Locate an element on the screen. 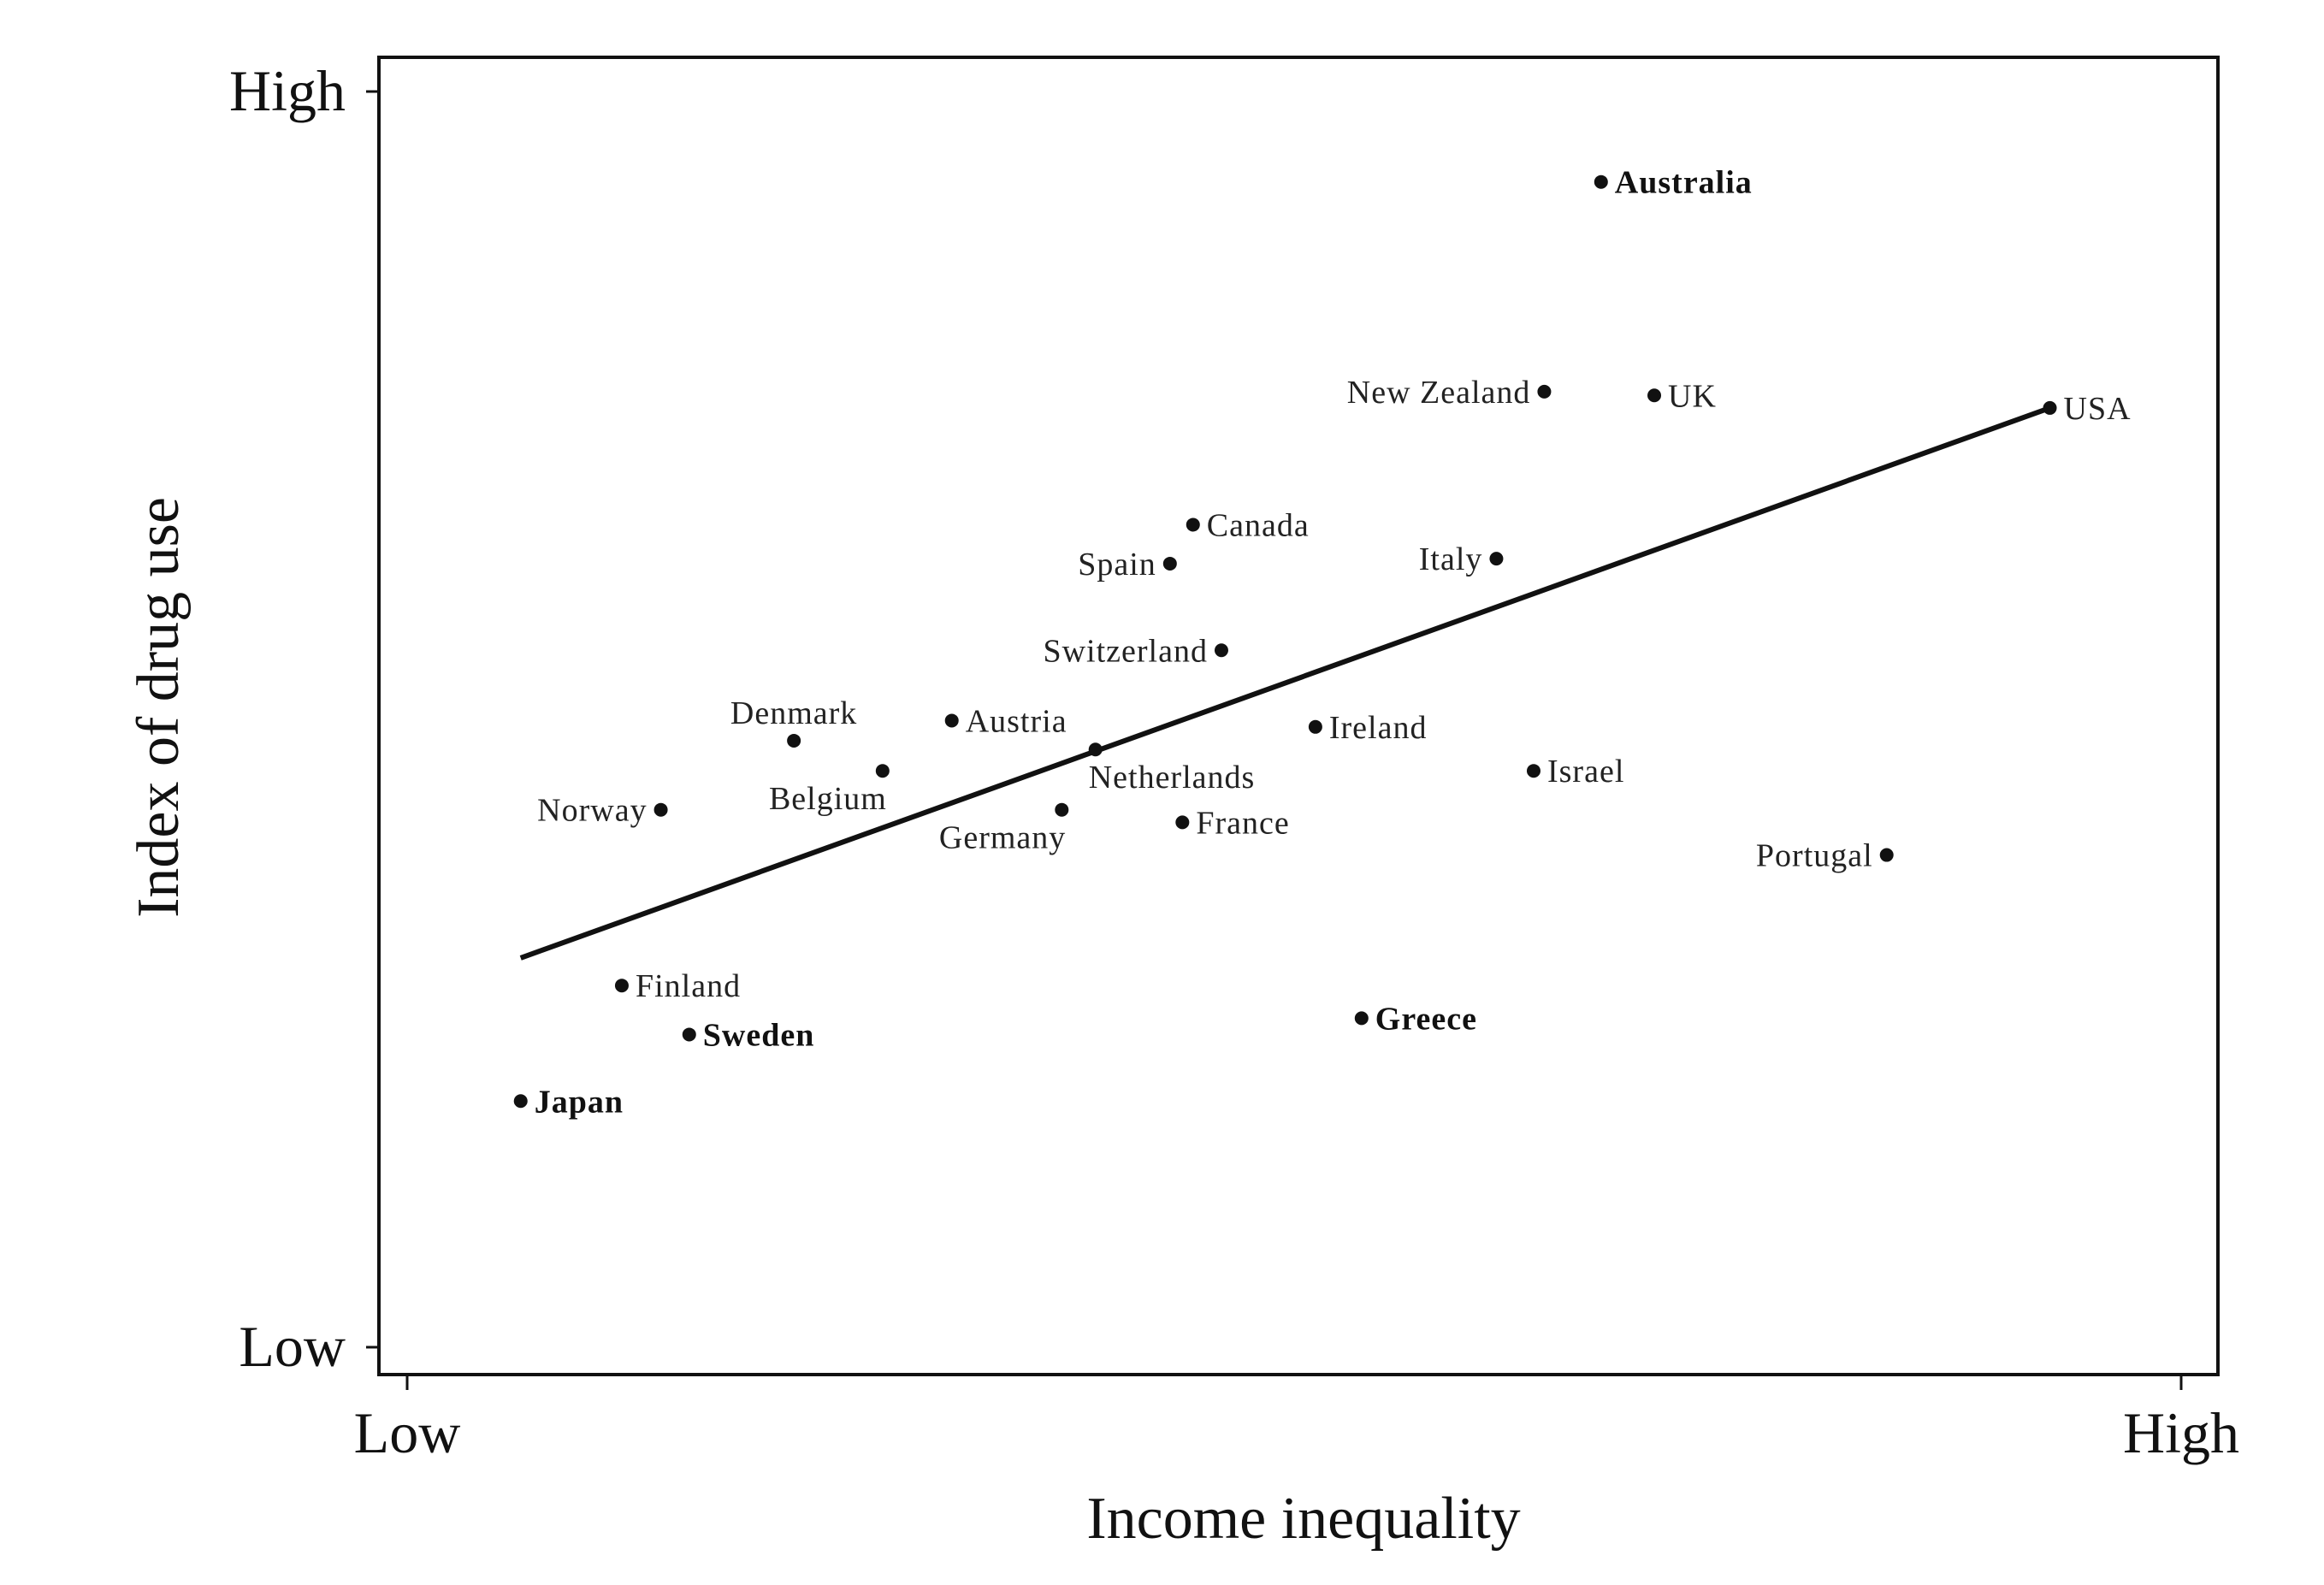 This screenshot has width=2324, height=1585. point-france is located at coordinates (1183, 822).